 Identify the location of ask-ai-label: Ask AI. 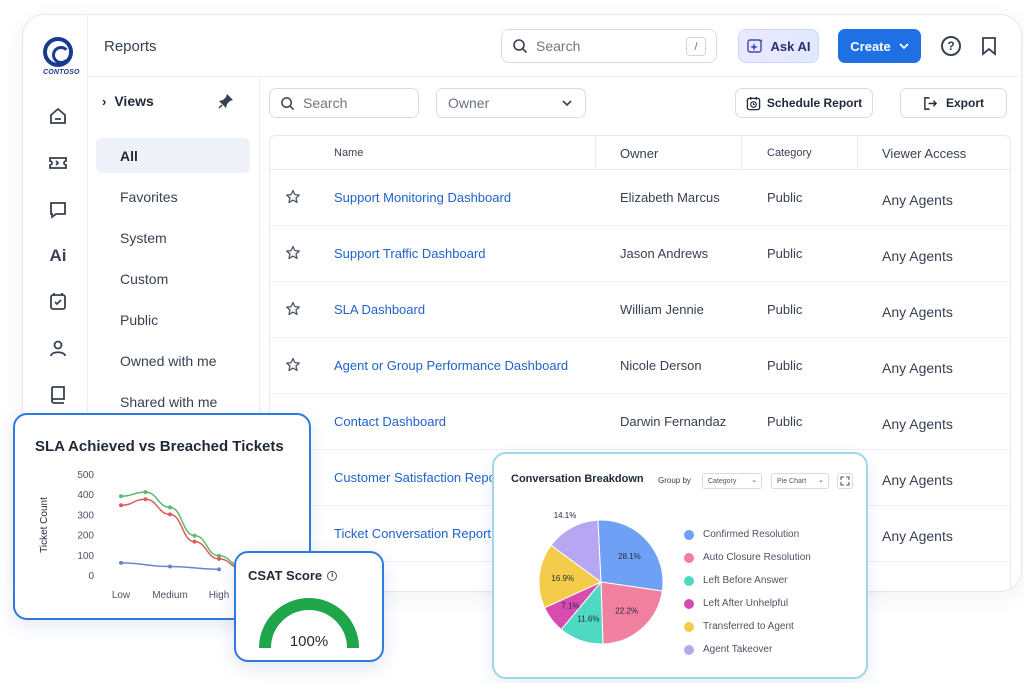
(790, 46).